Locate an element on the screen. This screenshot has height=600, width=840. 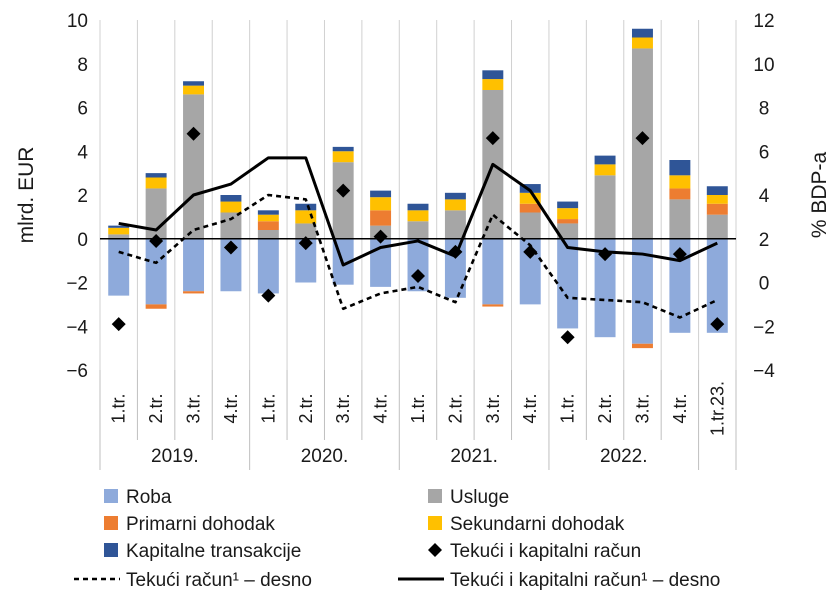
legend-label: Kapitalne transakcije is located at coordinates (213, 551).